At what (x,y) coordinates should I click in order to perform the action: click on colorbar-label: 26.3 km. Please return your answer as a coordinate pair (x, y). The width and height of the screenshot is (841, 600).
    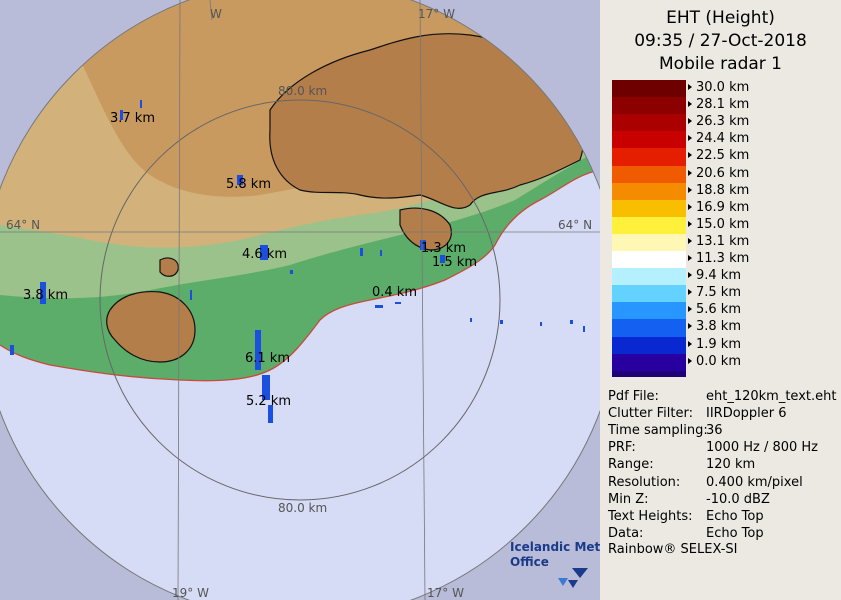
    Looking at the image, I should click on (723, 122).